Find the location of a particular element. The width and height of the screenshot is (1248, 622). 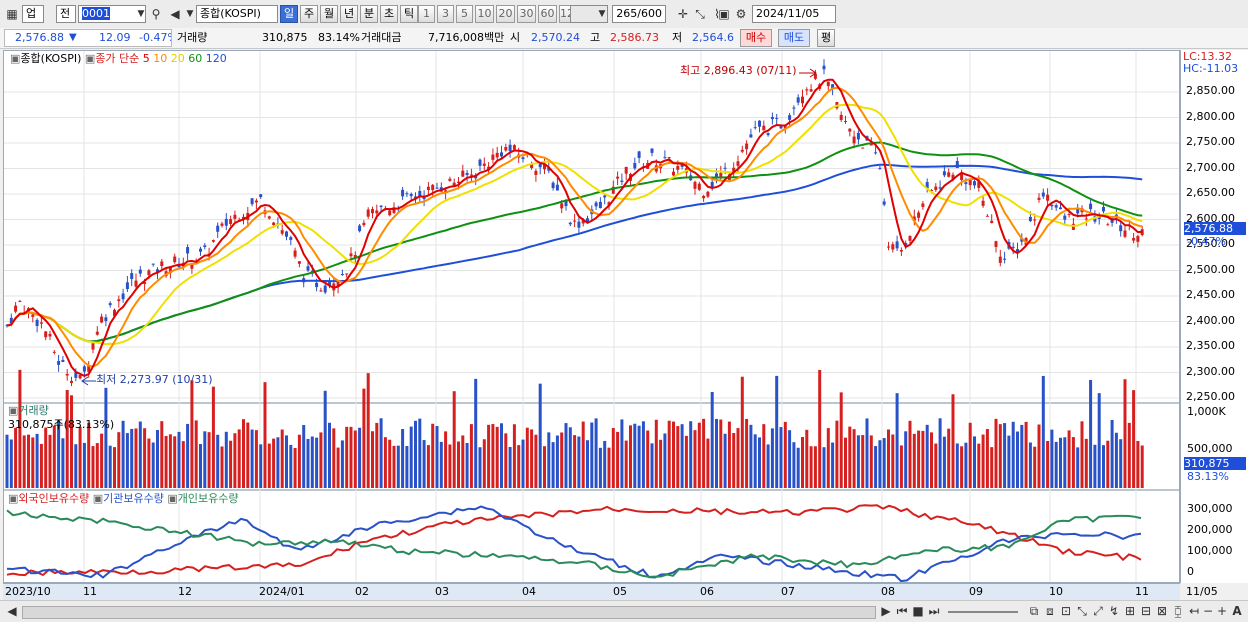

auto-scale-icon: A is located at coordinates (1237, 611).